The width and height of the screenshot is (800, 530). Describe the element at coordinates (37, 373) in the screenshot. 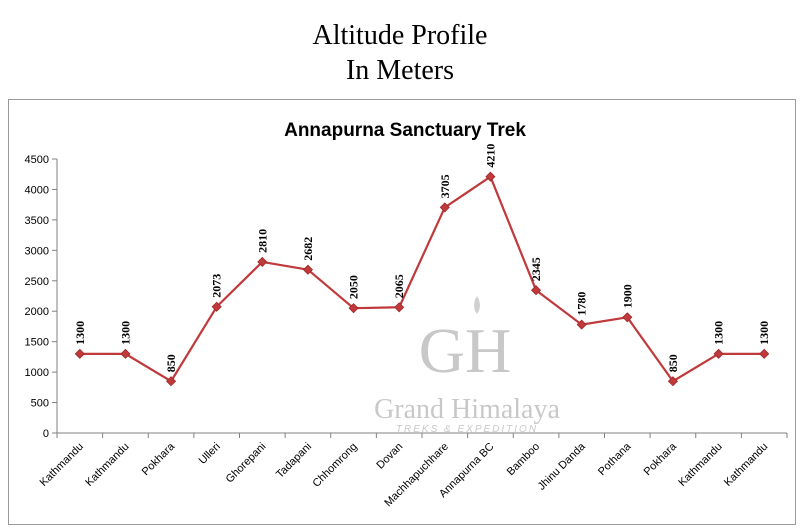

I see `y-tick-label: 1000` at that location.